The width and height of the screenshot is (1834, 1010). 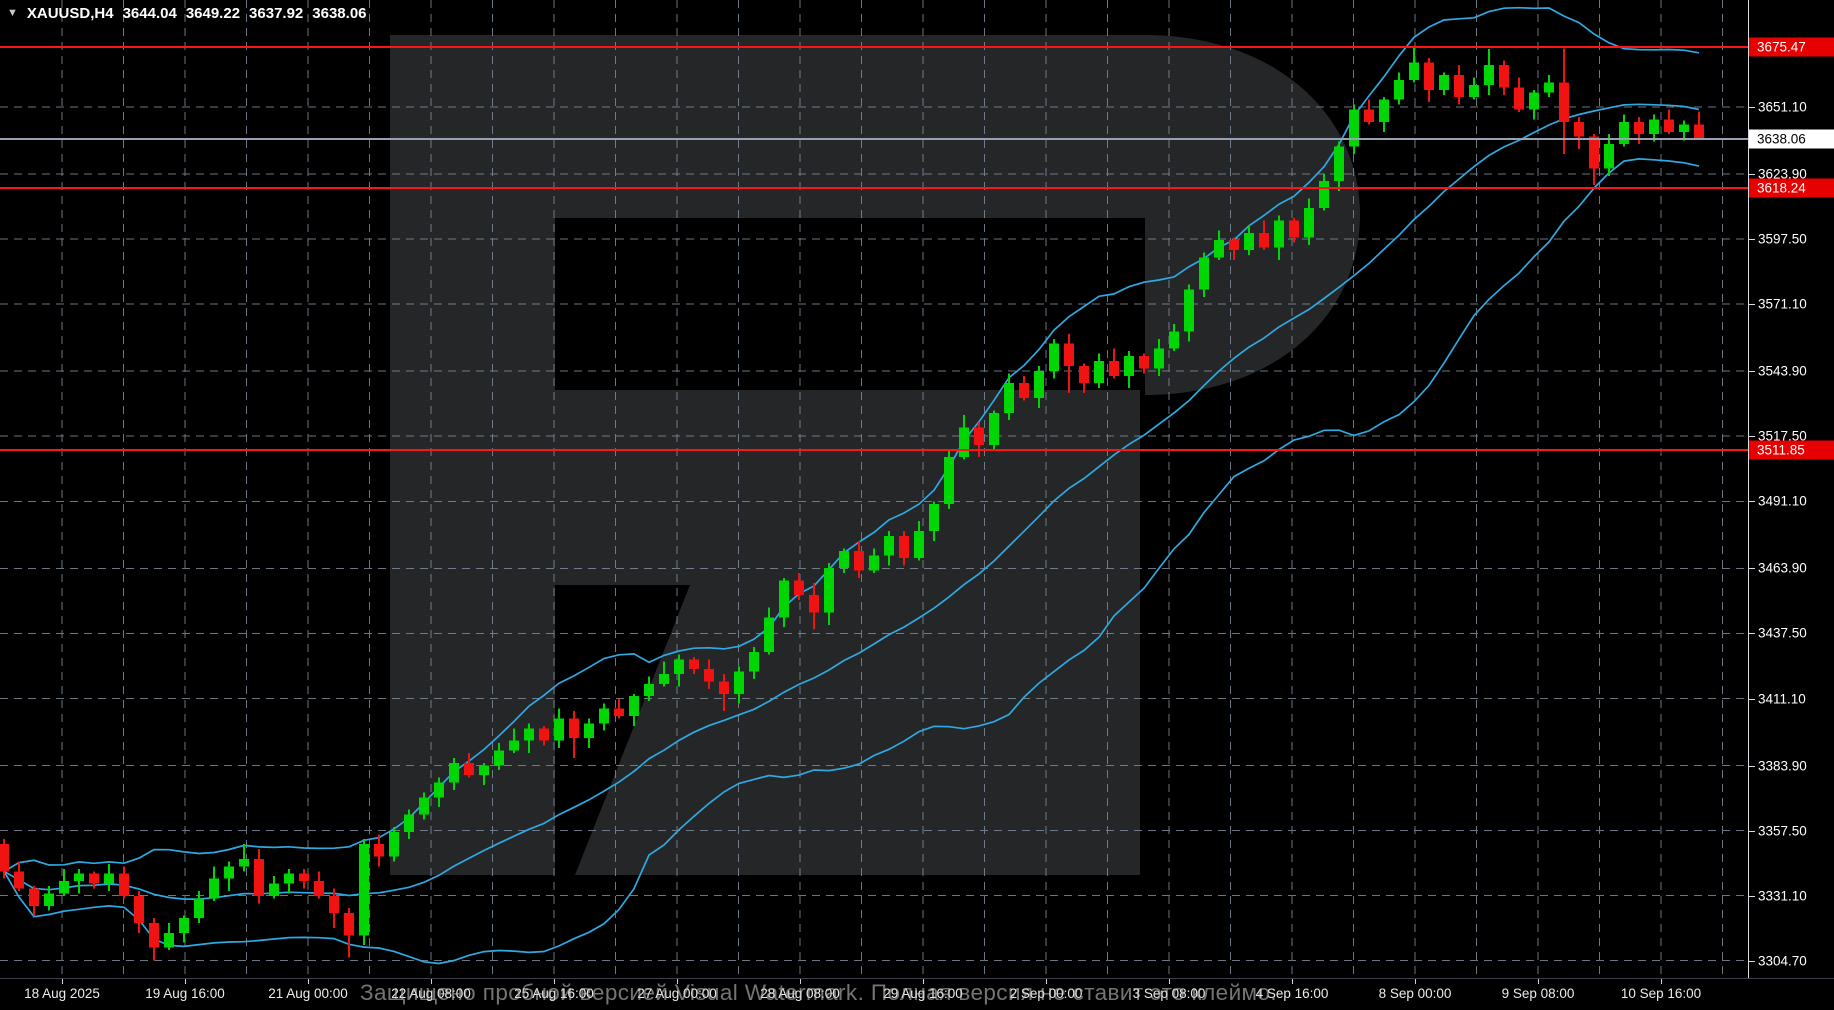 I want to click on chart-dropdown-icon: ▼, so click(x=12, y=13).